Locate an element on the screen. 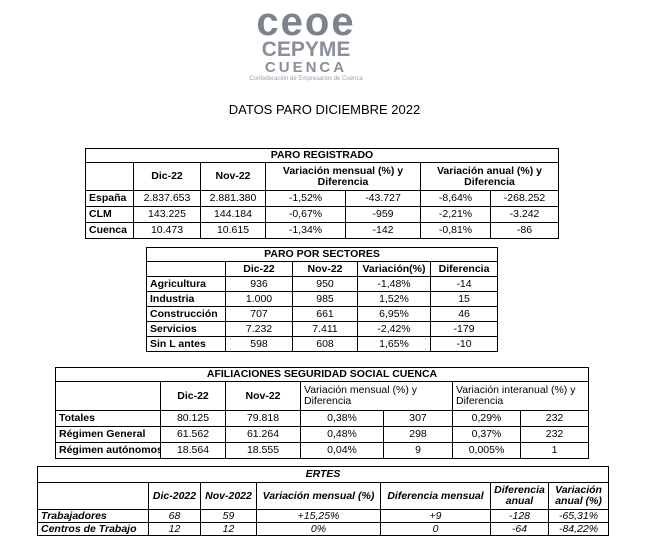  cell: +15,25% is located at coordinates (318, 516).